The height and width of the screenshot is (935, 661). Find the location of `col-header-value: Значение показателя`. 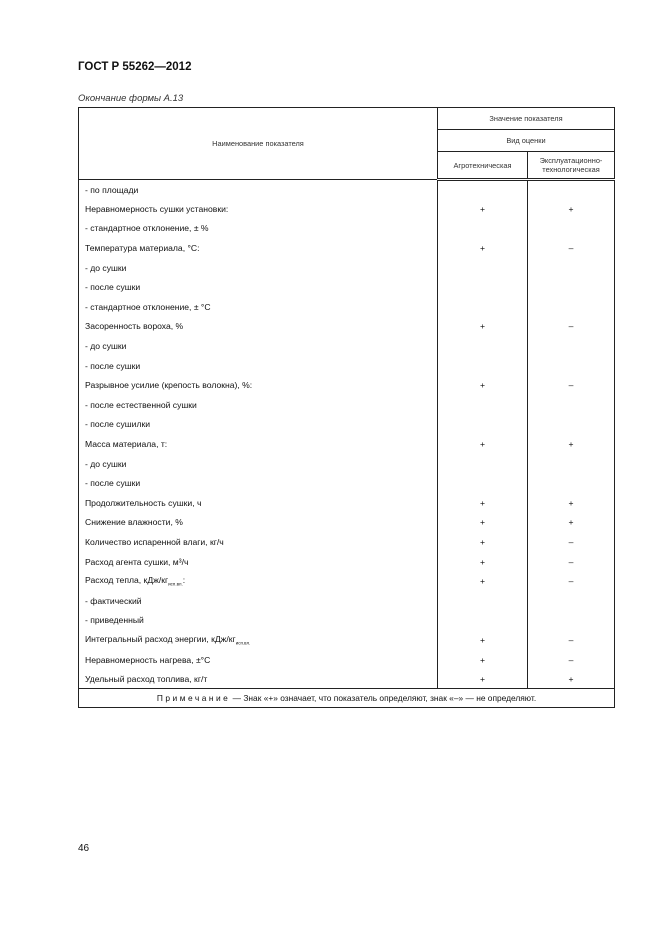

col-header-value: Значение показателя is located at coordinates (526, 118).